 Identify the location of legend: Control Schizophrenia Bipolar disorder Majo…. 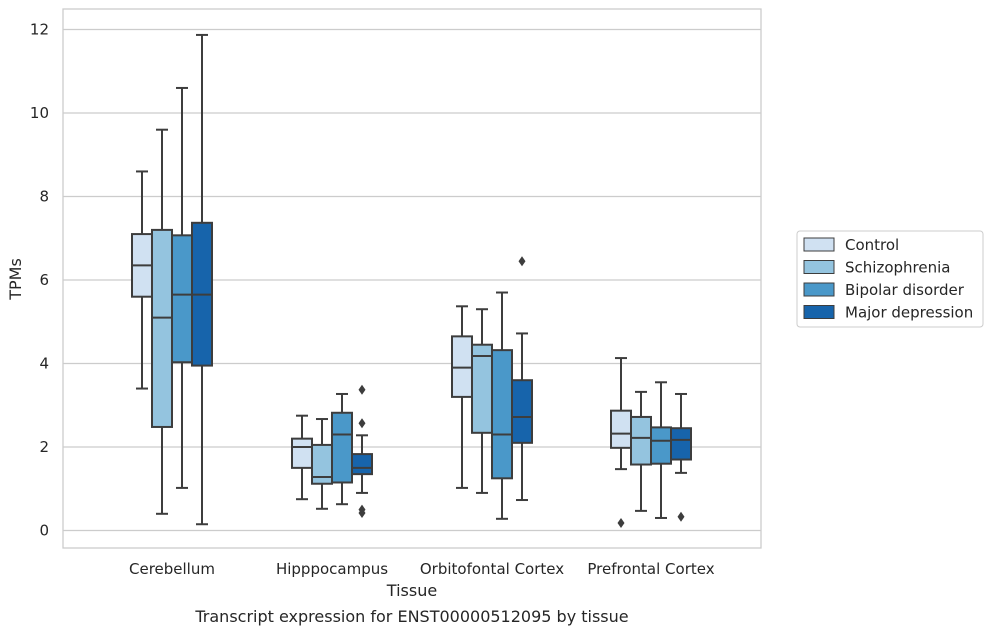
(890, 279).